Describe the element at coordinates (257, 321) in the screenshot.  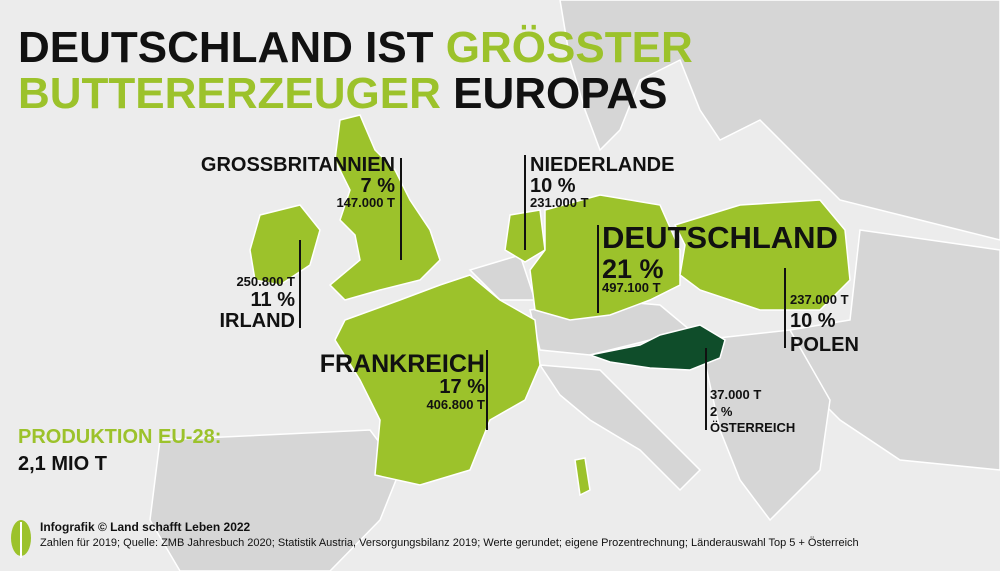
I see `country-name: IRLAND` at that location.